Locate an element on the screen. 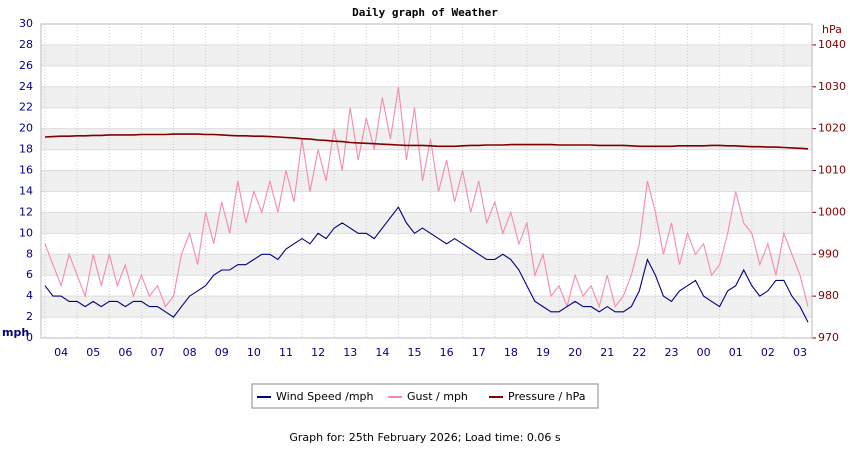  x-tick-label: 11 is located at coordinates (286, 352).